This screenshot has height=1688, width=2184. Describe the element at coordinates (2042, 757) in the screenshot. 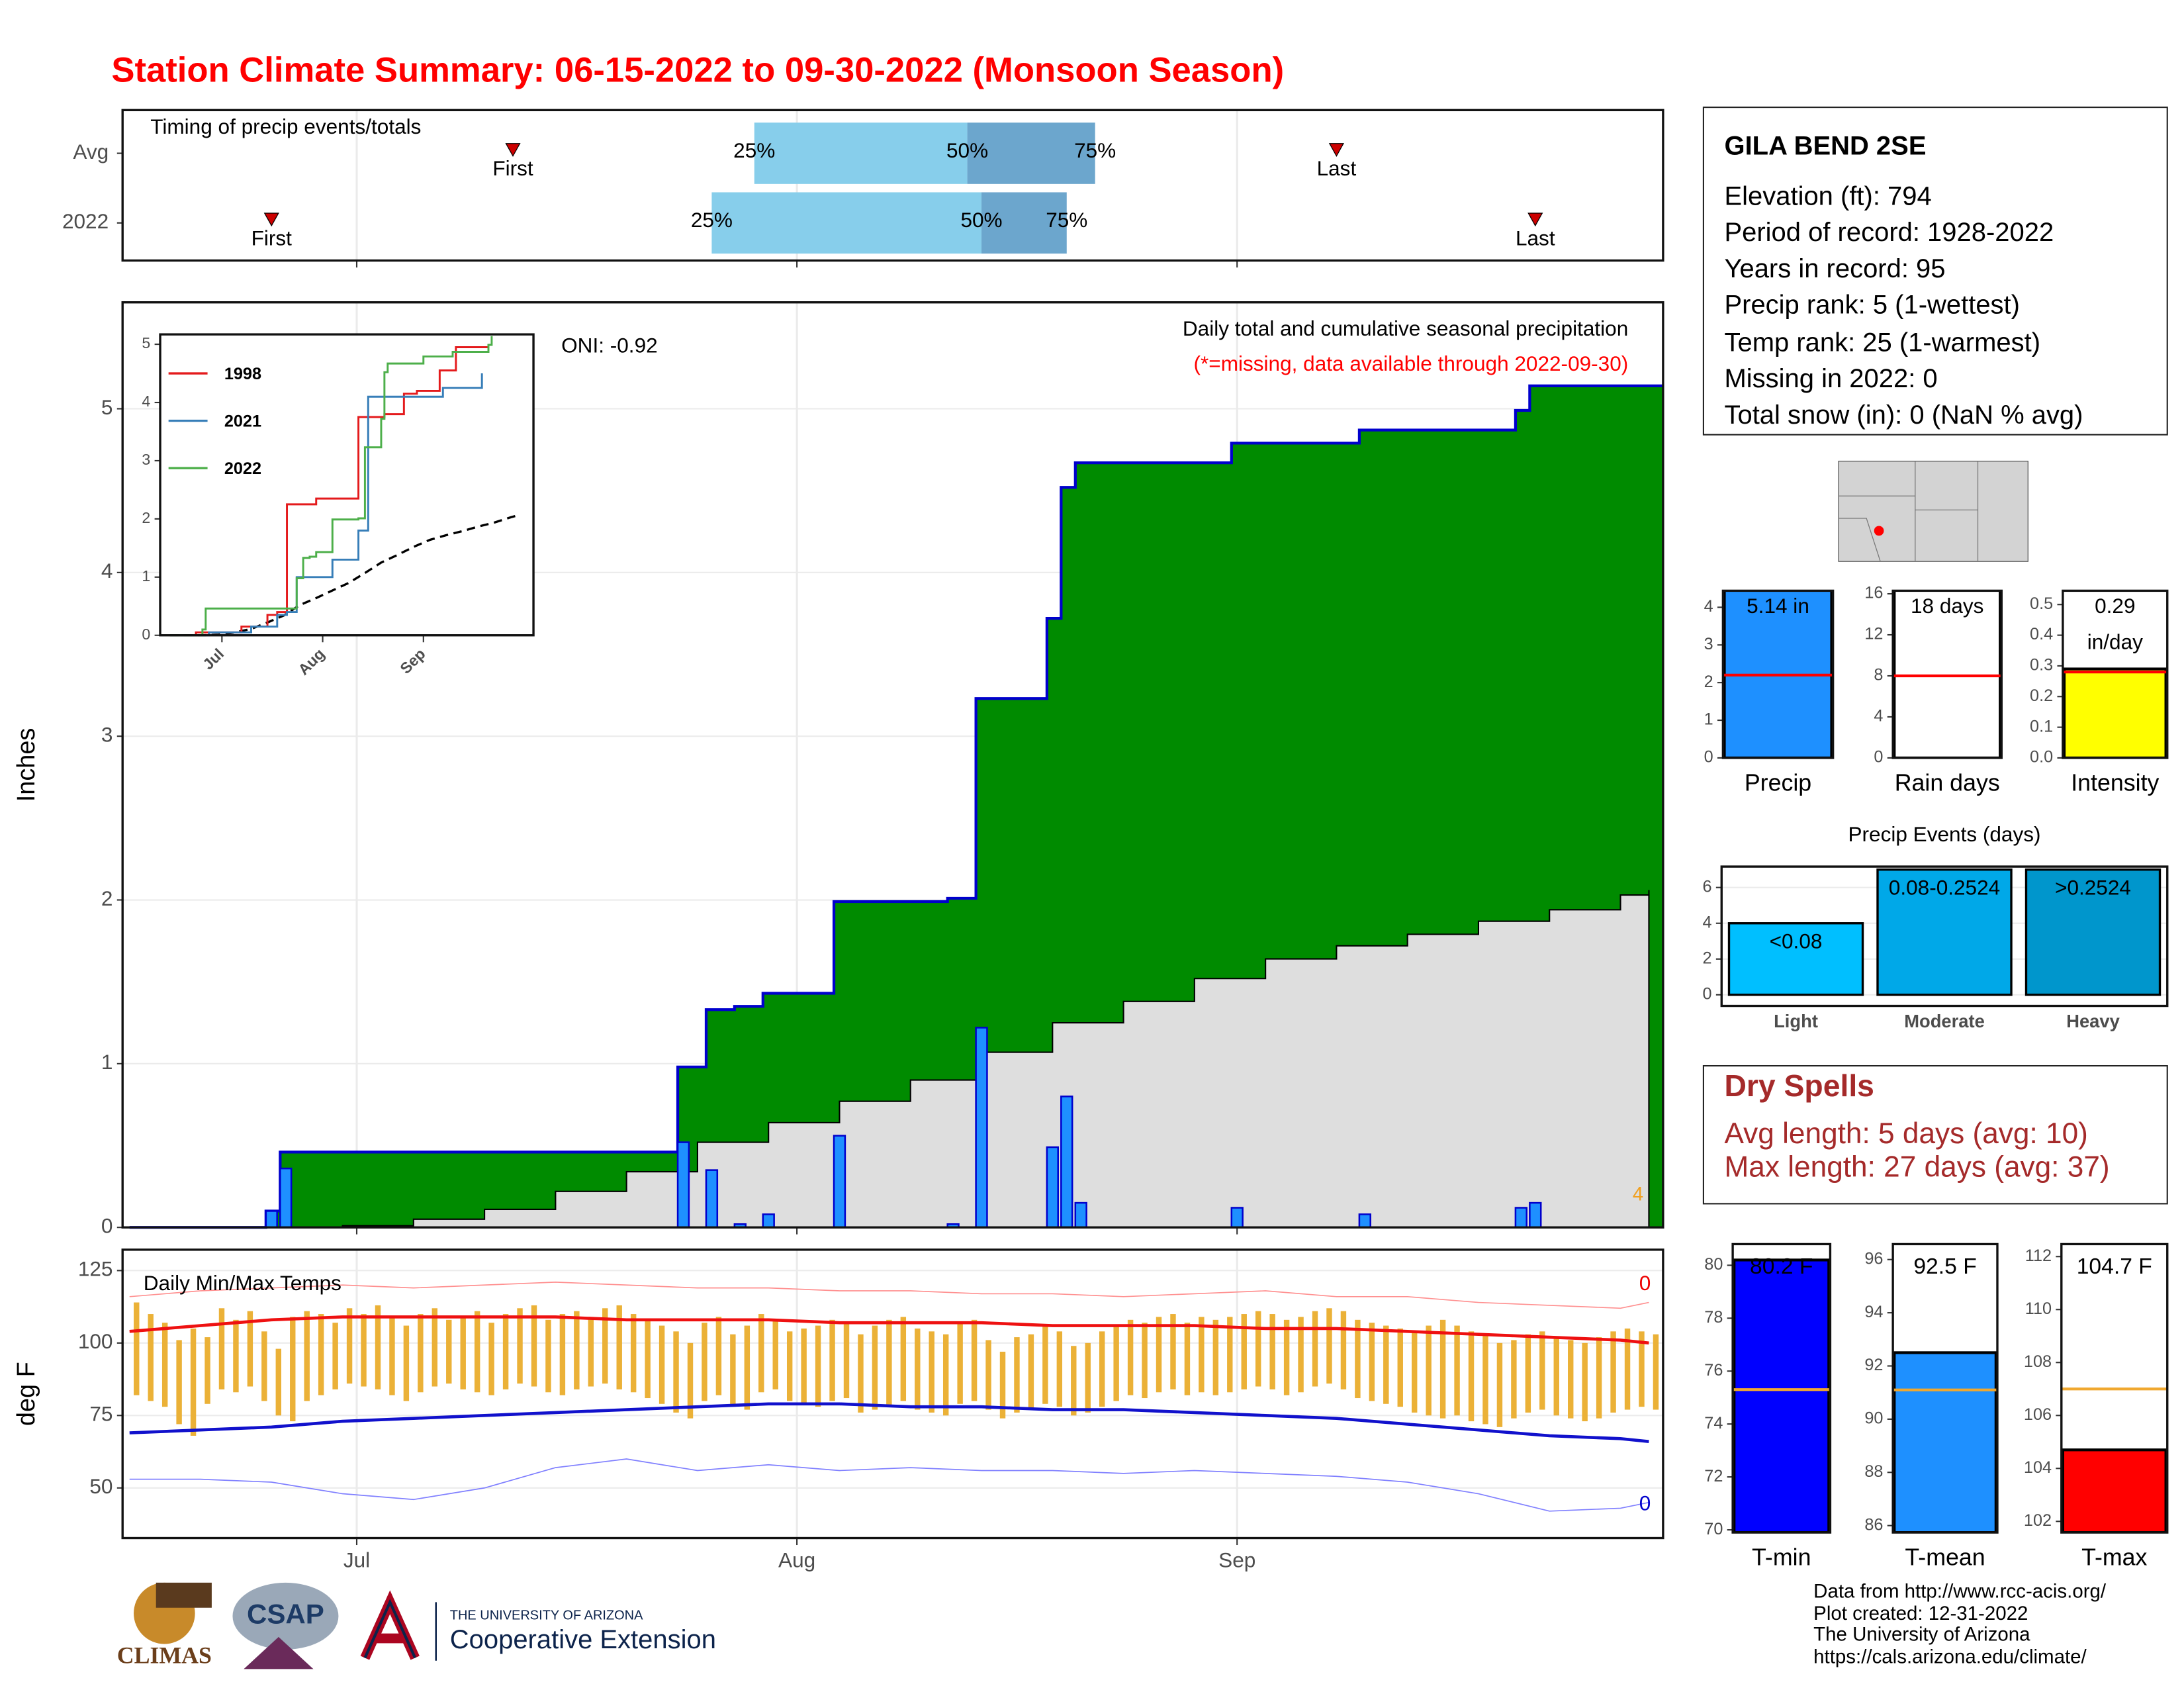

I see `y-tick-label: 0.0` at that location.